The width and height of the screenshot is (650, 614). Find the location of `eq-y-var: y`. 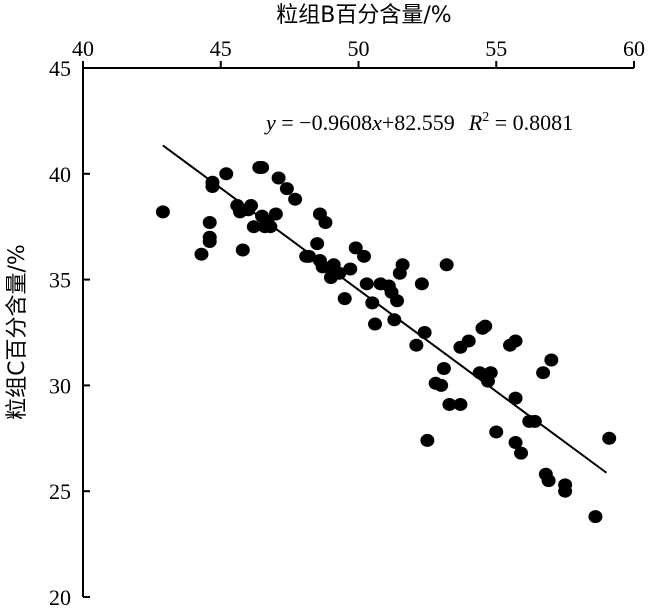

eq-y-var: y is located at coordinates (270, 122).